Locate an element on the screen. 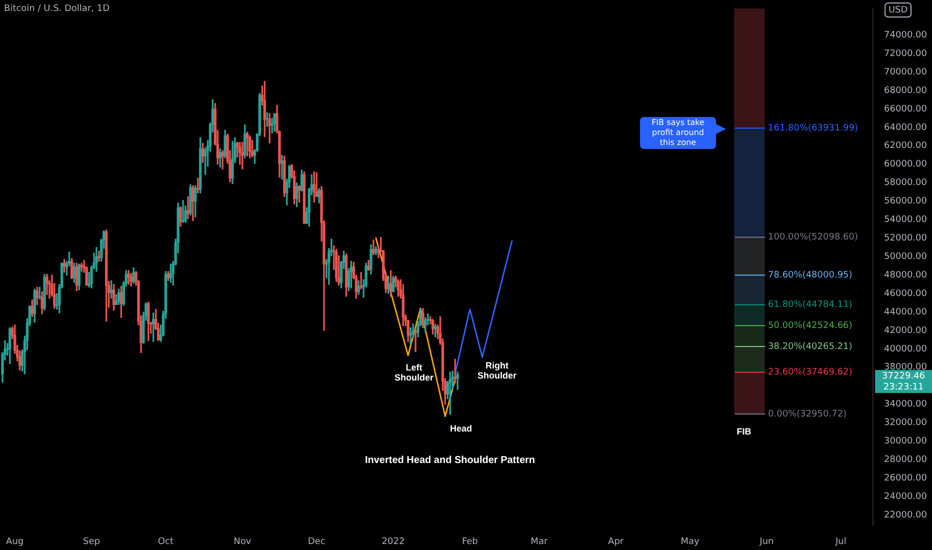 The width and height of the screenshot is (932, 550). ref-line-label: 0.00%(32950.72) is located at coordinates (807, 414).